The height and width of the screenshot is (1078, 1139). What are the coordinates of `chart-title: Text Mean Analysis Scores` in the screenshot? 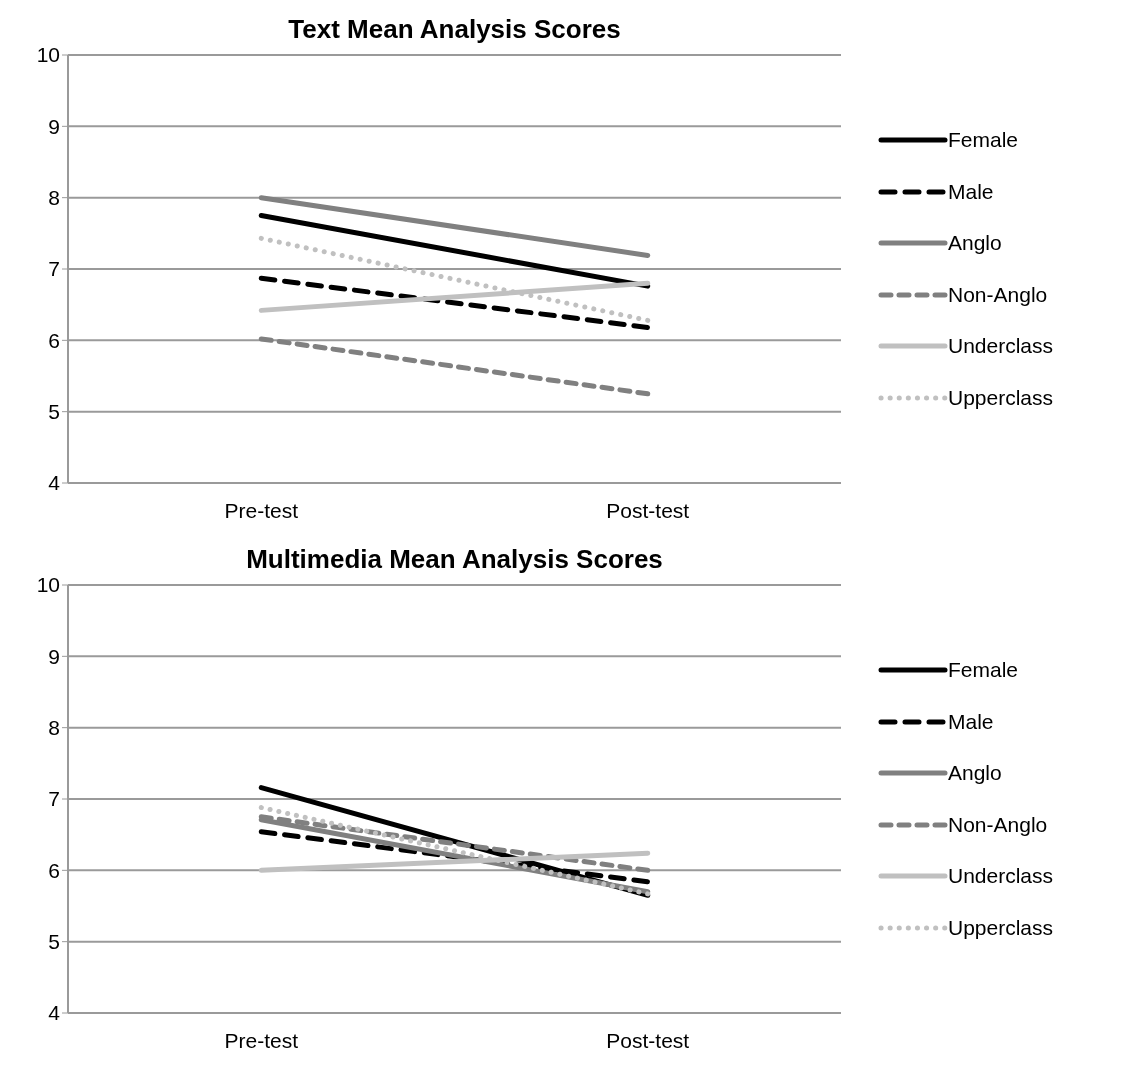 It's located at (454, 29).